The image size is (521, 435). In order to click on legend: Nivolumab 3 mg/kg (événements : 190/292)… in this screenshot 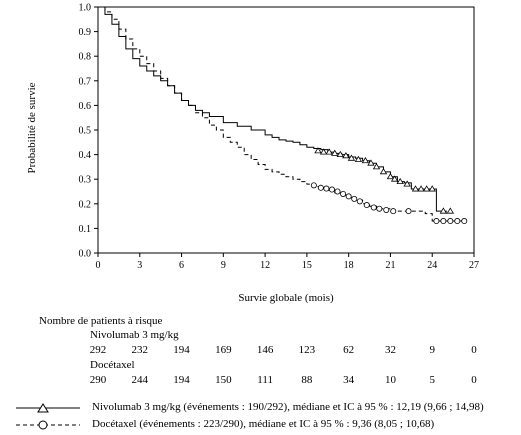, I will do `click(260, 415)`.